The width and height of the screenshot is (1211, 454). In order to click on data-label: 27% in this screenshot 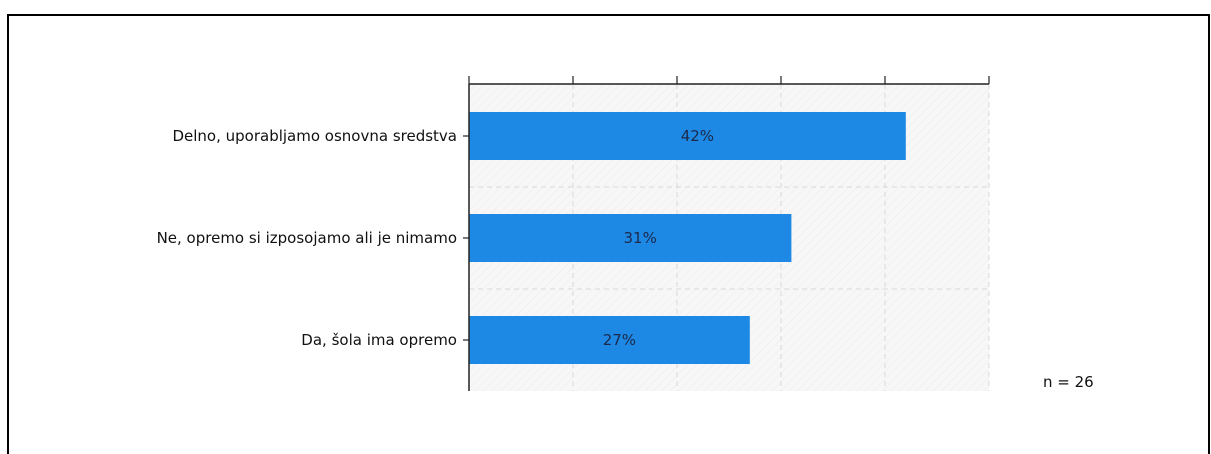, I will do `click(619, 340)`.